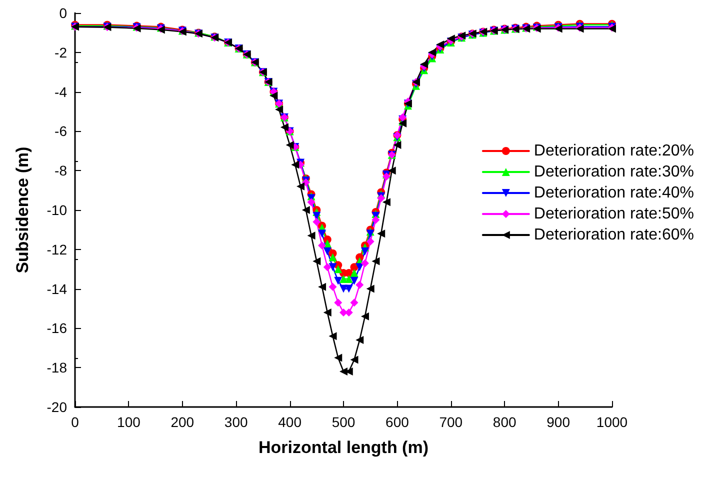 The image size is (709, 477). I want to click on legend-label: Deterioration rate:60%, so click(614, 235).